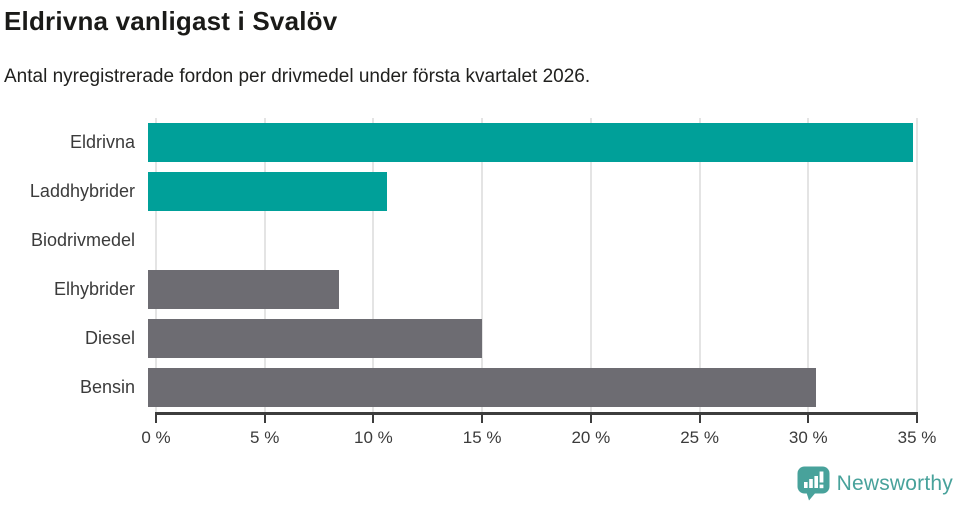  Describe the element at coordinates (109, 338) in the screenshot. I see `category-label: Diesel` at that location.